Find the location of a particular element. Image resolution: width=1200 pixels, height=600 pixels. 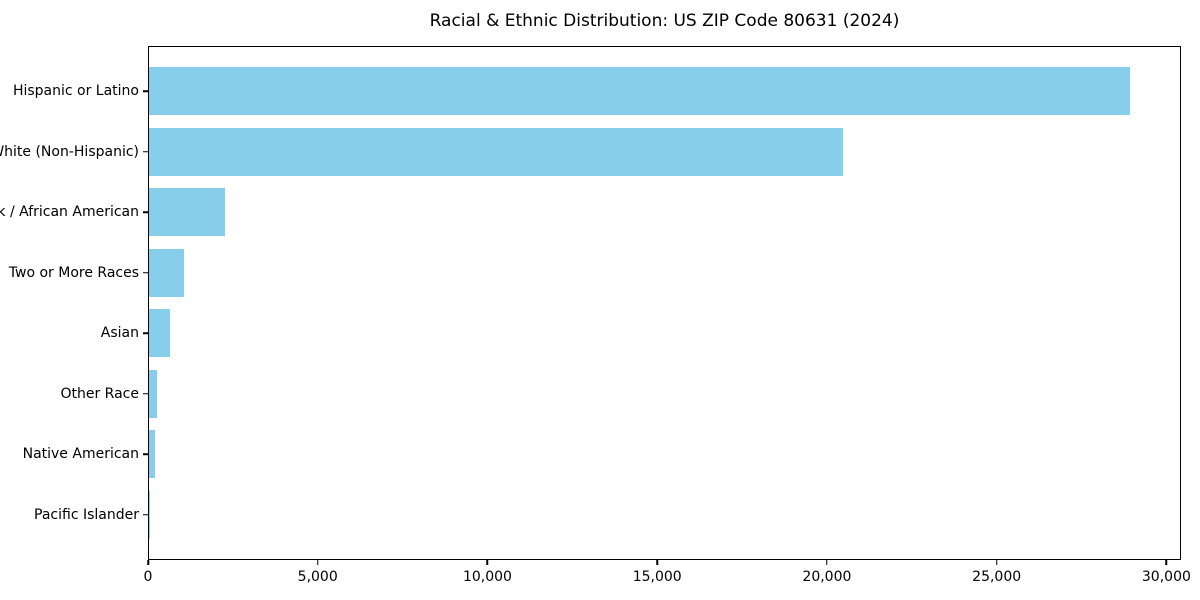

x-axis-ticks: 0 5,000 10,000 15,000 20,000 25,000 30,000 is located at coordinates (667, 577).